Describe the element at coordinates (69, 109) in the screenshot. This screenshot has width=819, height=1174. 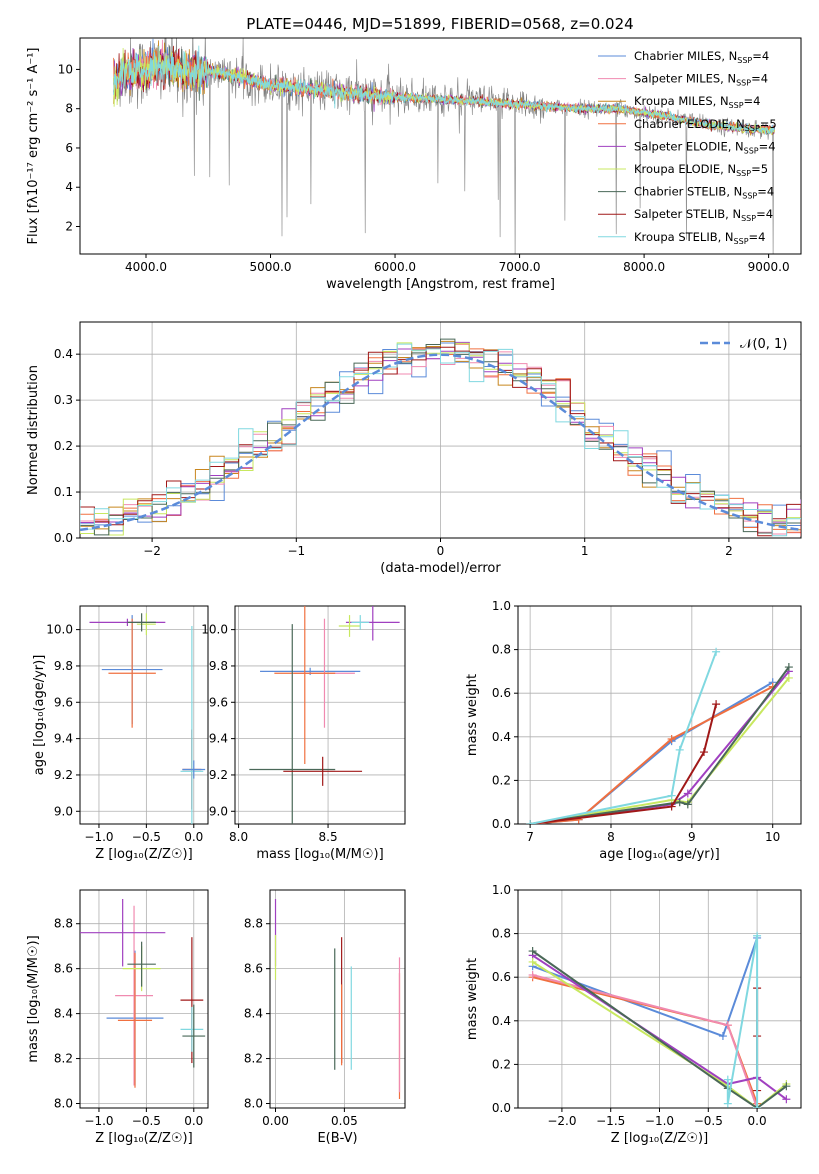
I see `y-tick-label: 8` at that location.